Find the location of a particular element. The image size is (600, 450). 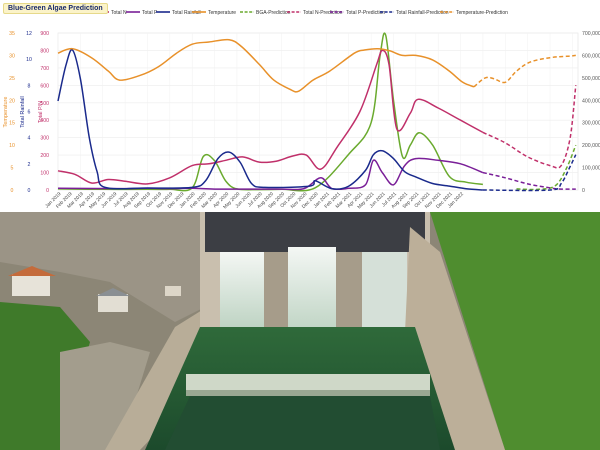

y-tick-label-ppb: 500 is located at coordinates (44, 104).